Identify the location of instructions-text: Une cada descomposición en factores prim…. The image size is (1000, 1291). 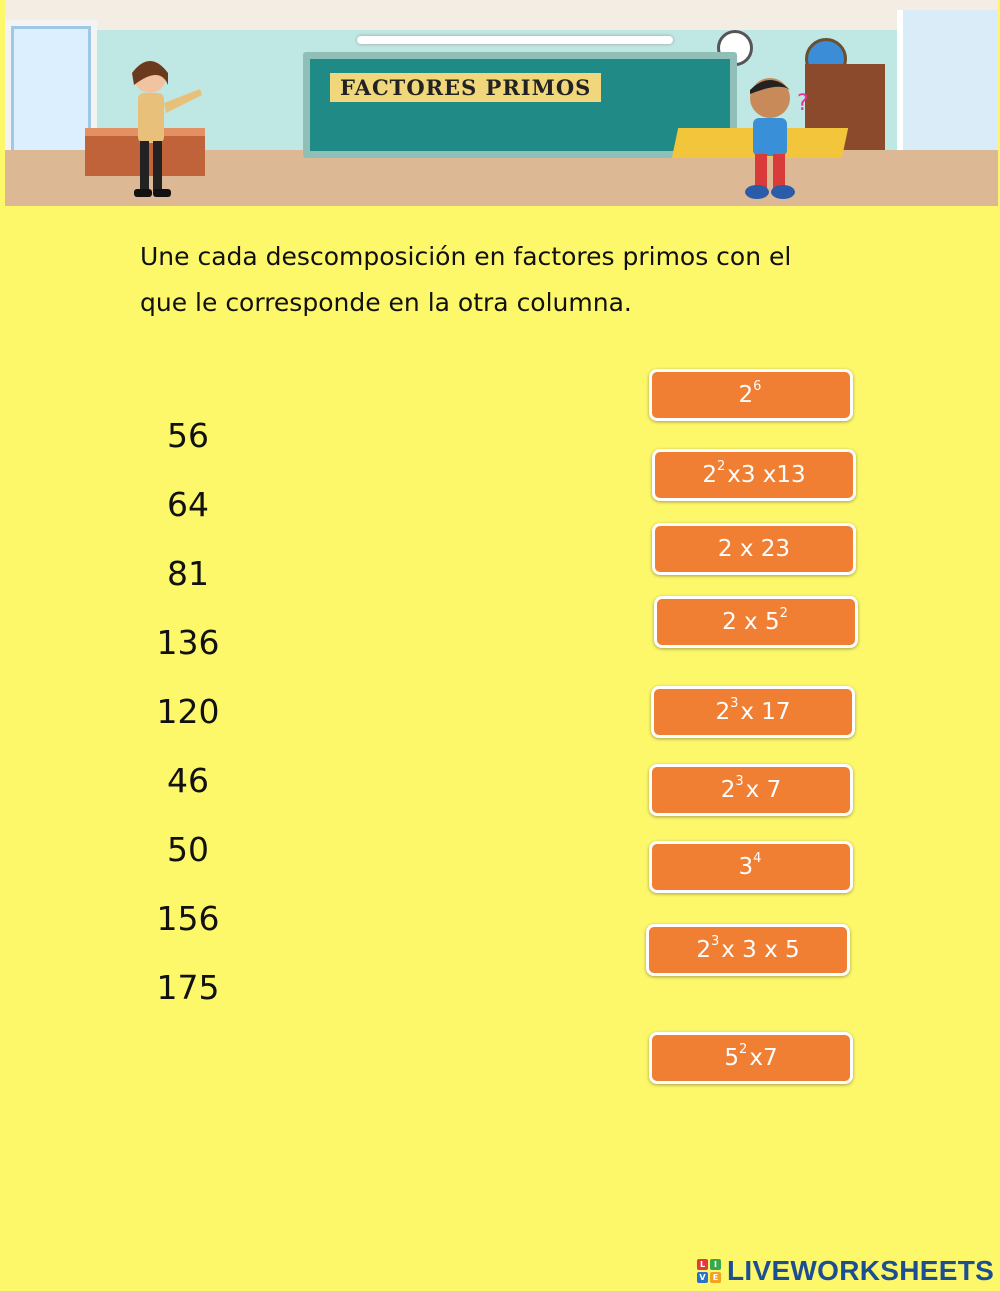
(500, 280).